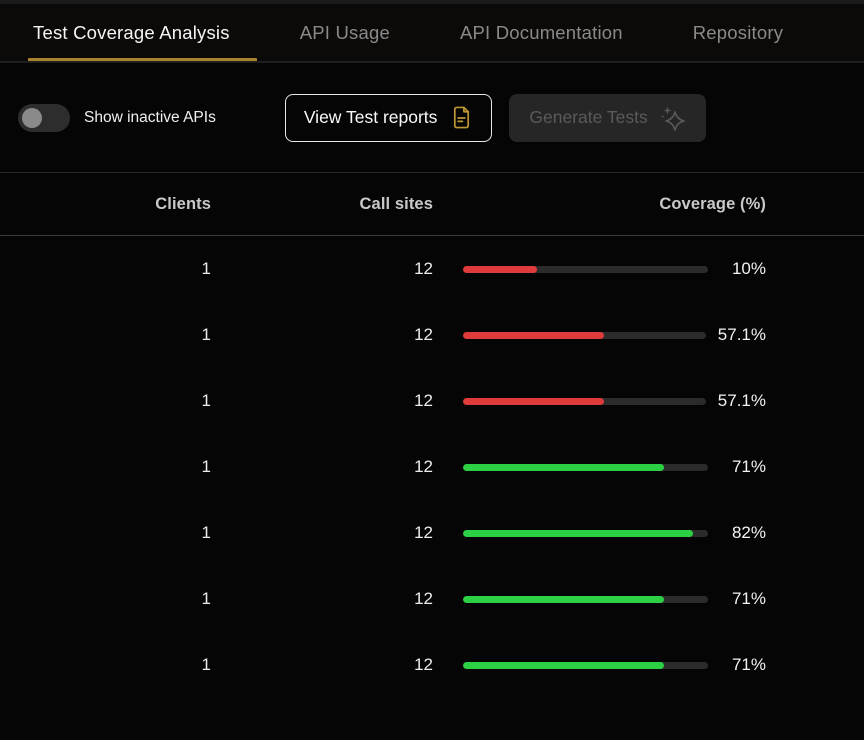 The width and height of the screenshot is (864, 740). What do you see at coordinates (142, 59) in the screenshot?
I see `active-tab-underline` at bounding box center [142, 59].